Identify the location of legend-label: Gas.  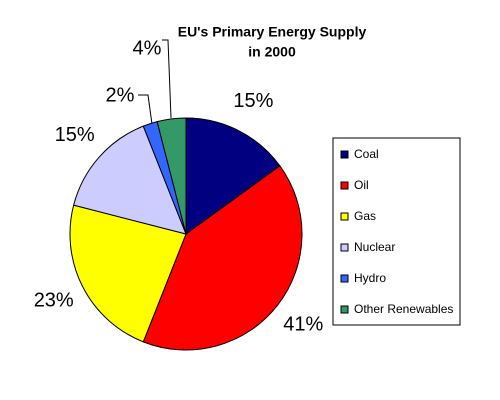
(365, 216).